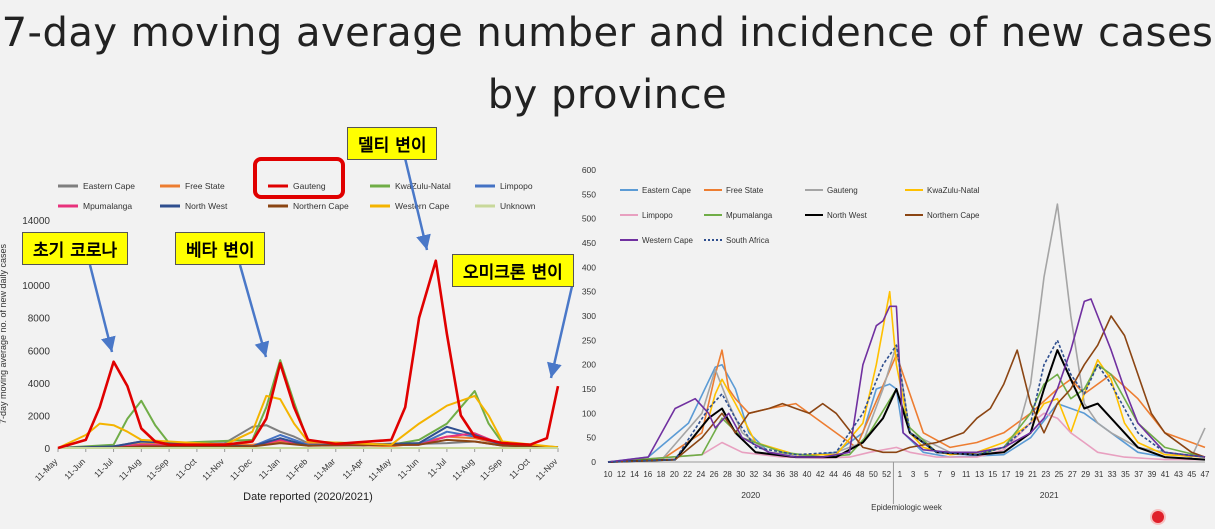  What do you see at coordinates (727, 474) in the screenshot?
I see `right-x-tick-label: 28` at bounding box center [727, 474].